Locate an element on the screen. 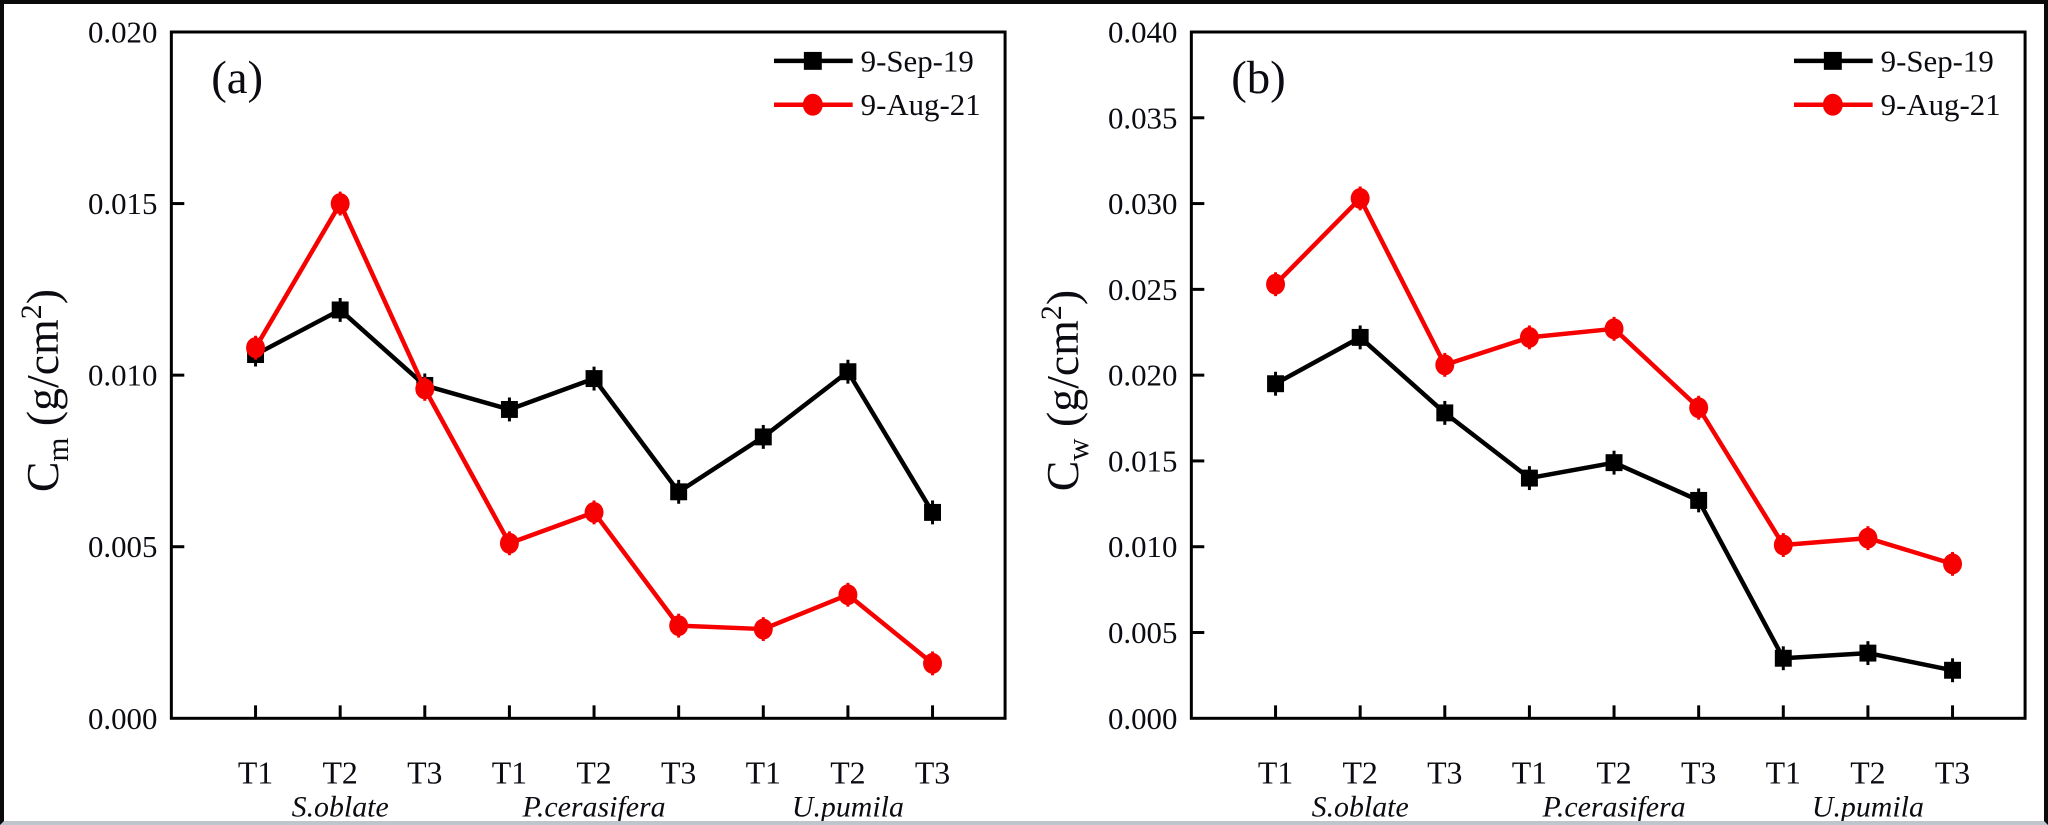 The image size is (2048, 825). y-axis-title: Cm (g/cm2) is located at coordinates (45, 390).